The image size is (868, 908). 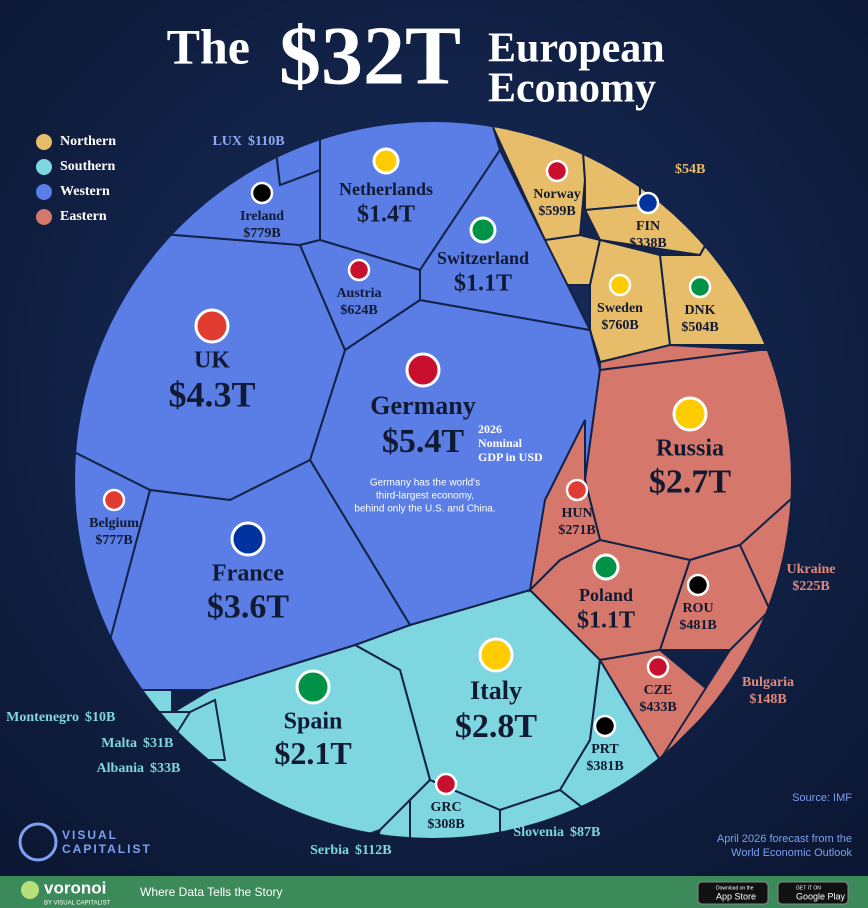 What do you see at coordinates (425, 496) in the screenshot?
I see `annotation: third-largest economy,` at bounding box center [425, 496].